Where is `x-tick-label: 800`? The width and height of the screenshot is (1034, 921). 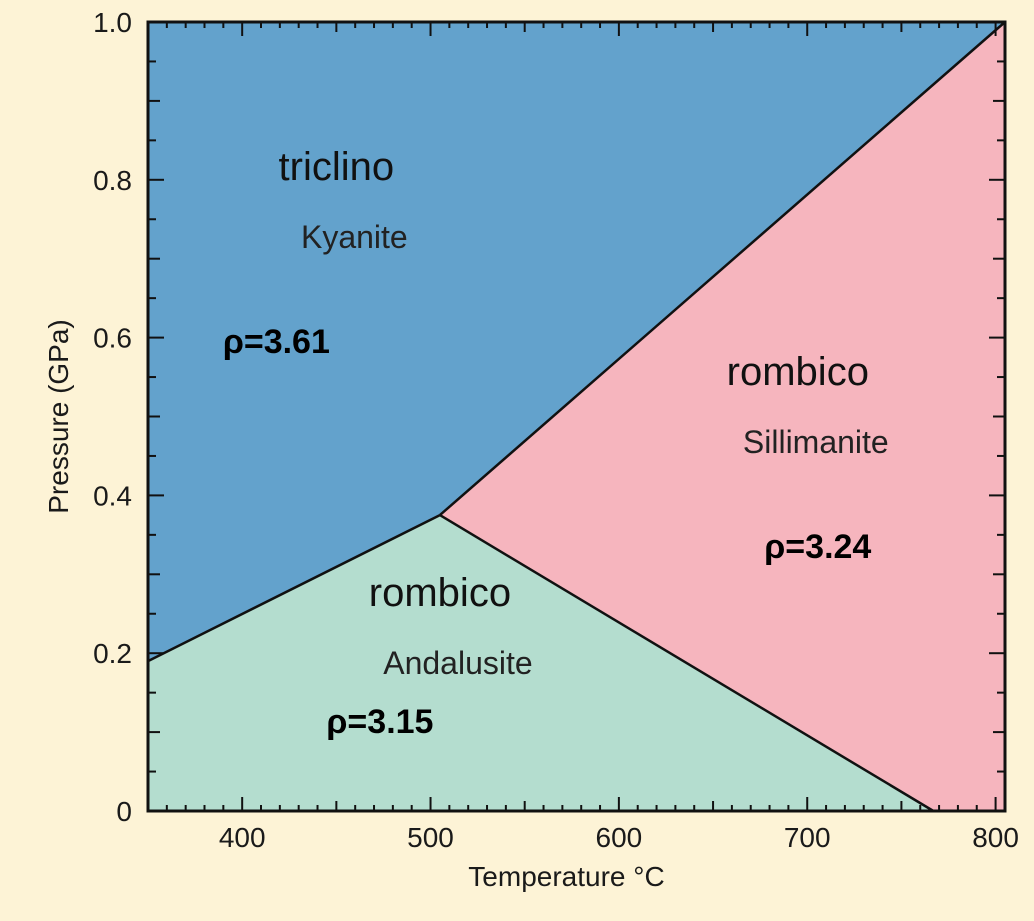 x-tick-label: 800 is located at coordinates (995, 837).